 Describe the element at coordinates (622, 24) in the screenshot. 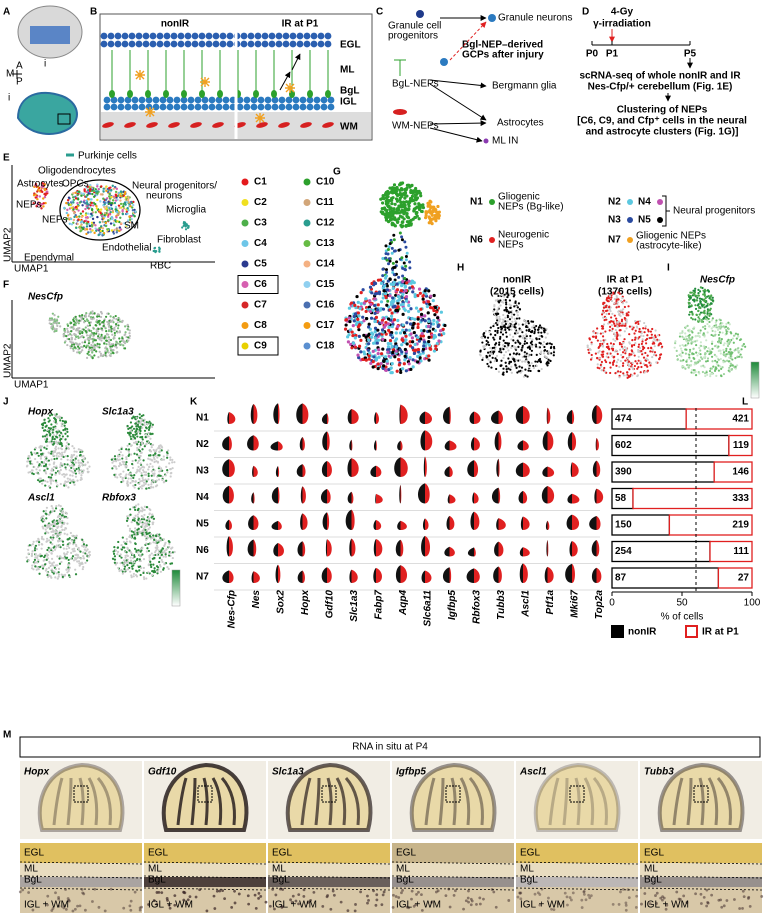

I see `dose-label: γ-irradiation` at that location.